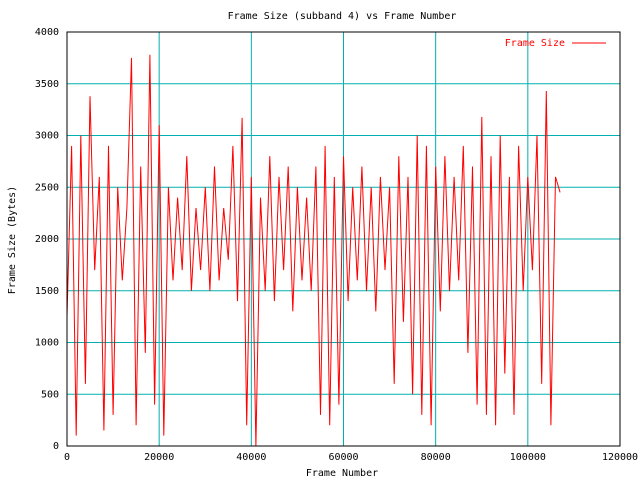  What do you see at coordinates (56, 446) in the screenshot?
I see `y-tick-label: 0` at bounding box center [56, 446].